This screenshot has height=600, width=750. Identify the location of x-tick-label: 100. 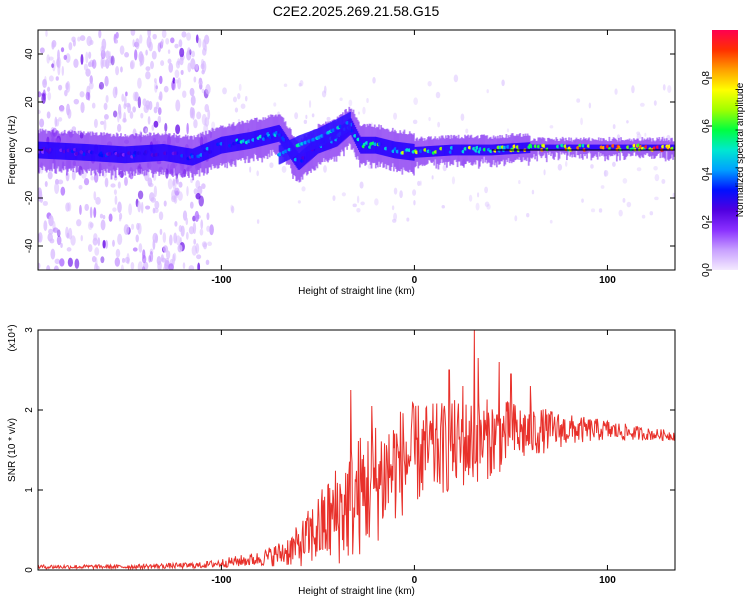
(607, 580).